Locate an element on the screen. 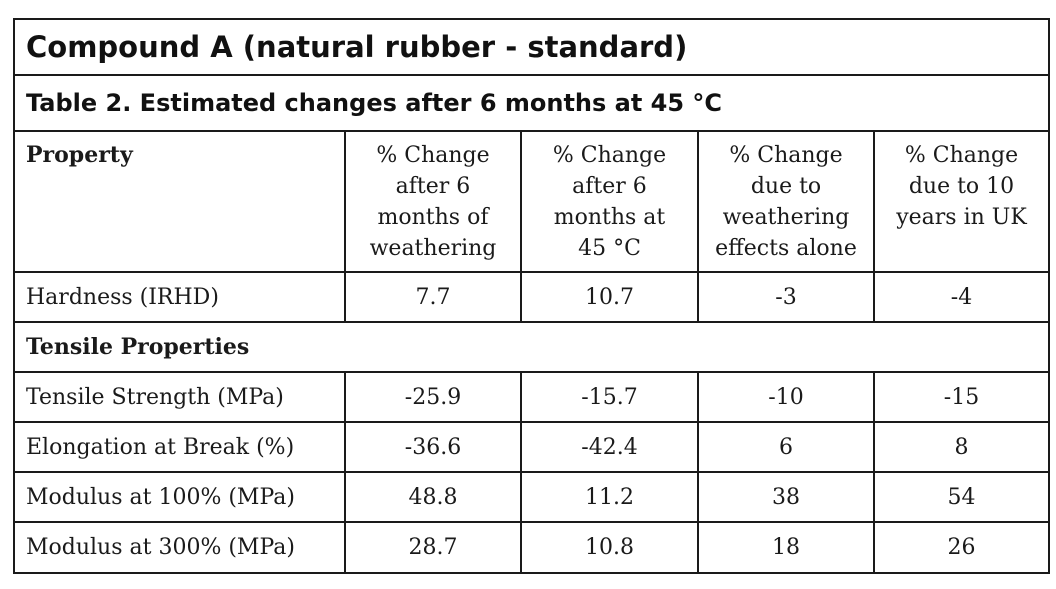 This screenshot has width=1056, height=589. column-header-line: Property is located at coordinates (79, 155).